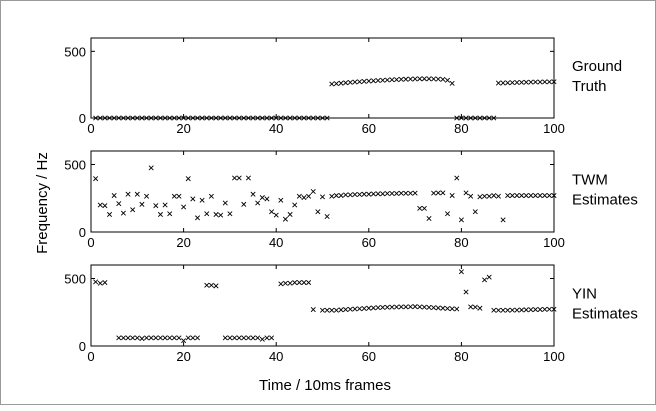 This screenshot has width=656, height=411. What do you see at coordinates (82, 118) in the screenshot?
I see `y-tick-label: 0` at bounding box center [82, 118].